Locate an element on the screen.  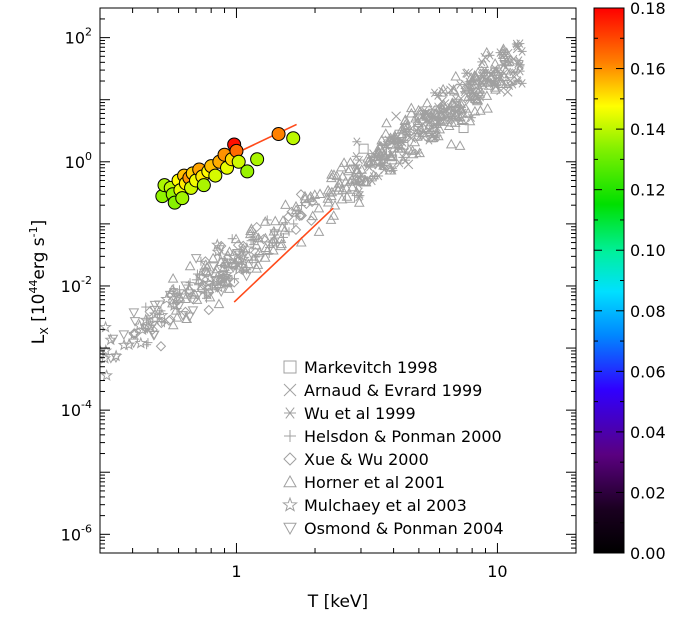
x-tick-label: 10 is located at coordinates (497, 571).